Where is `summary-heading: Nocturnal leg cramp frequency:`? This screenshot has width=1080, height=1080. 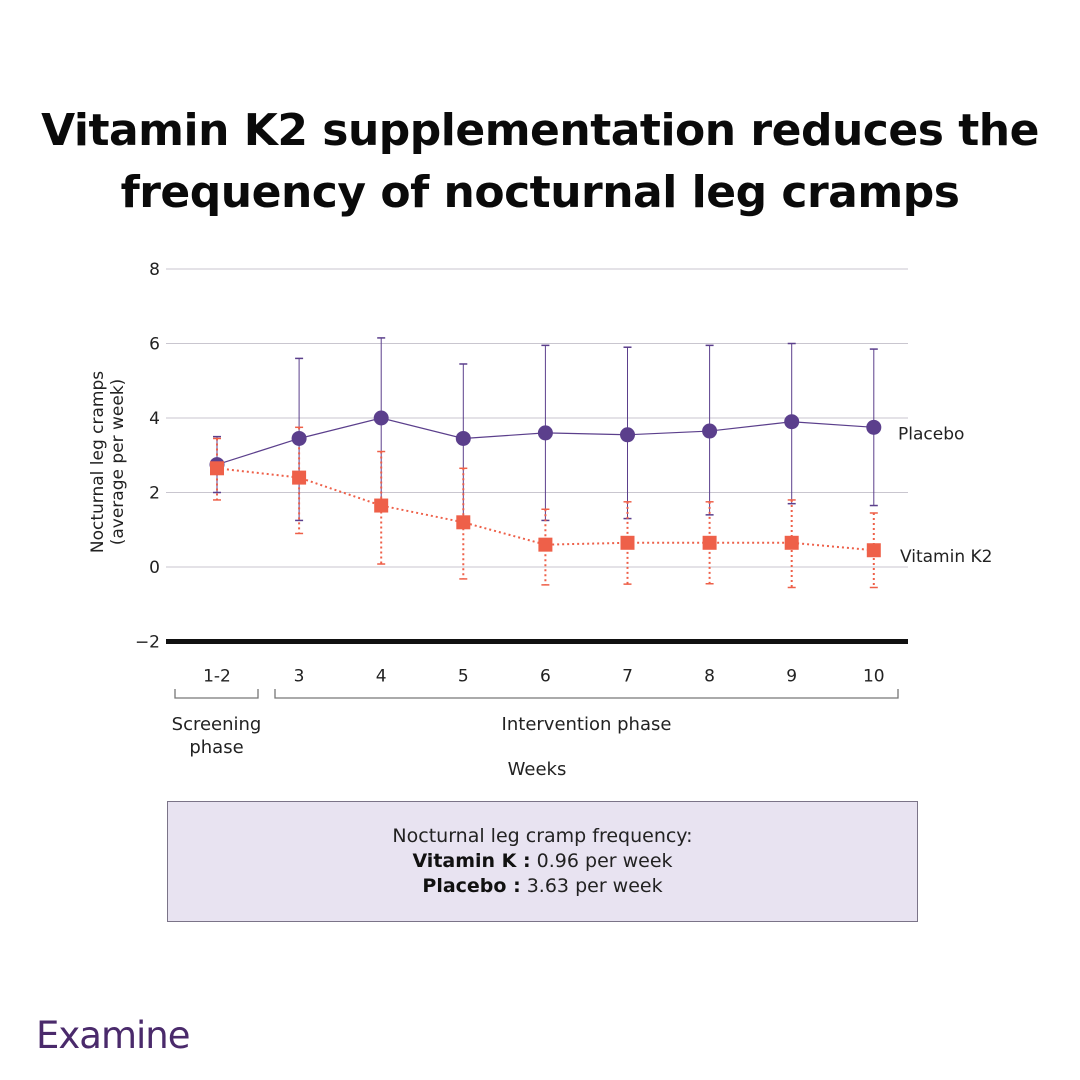
summary-heading: Nocturnal leg cramp frequency: is located at coordinates (542, 836).